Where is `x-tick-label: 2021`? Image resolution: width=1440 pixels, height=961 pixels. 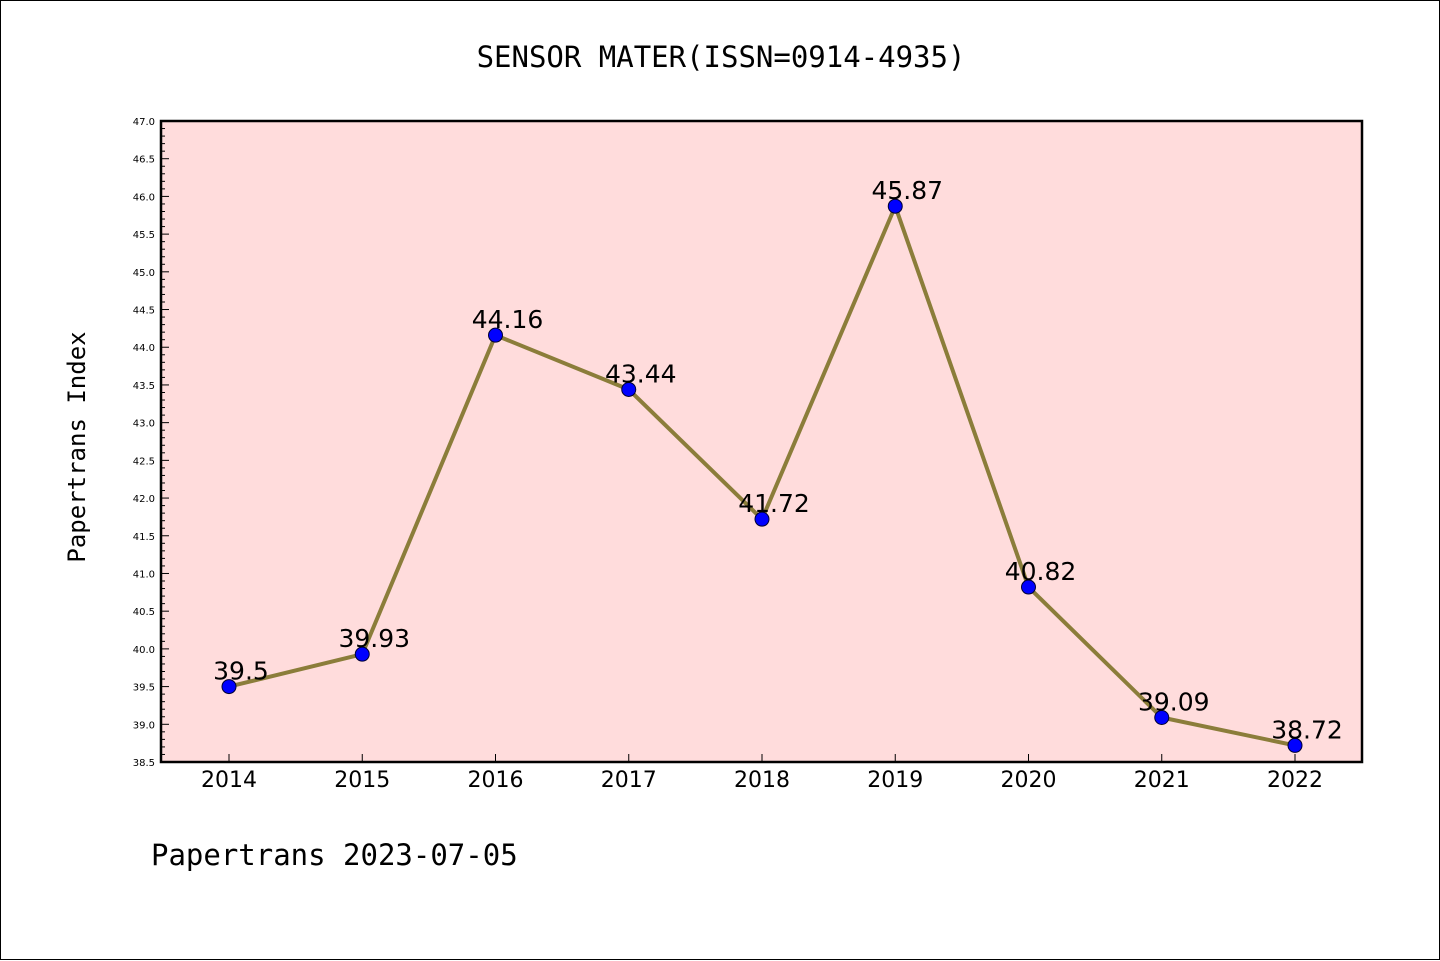 x-tick-label: 2021 is located at coordinates (1162, 780).